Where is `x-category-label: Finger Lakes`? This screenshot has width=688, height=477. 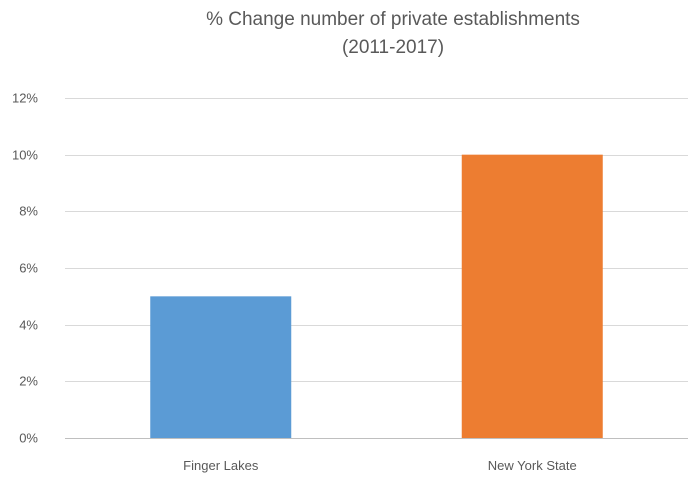 x-category-label: Finger Lakes is located at coordinates (221, 465).